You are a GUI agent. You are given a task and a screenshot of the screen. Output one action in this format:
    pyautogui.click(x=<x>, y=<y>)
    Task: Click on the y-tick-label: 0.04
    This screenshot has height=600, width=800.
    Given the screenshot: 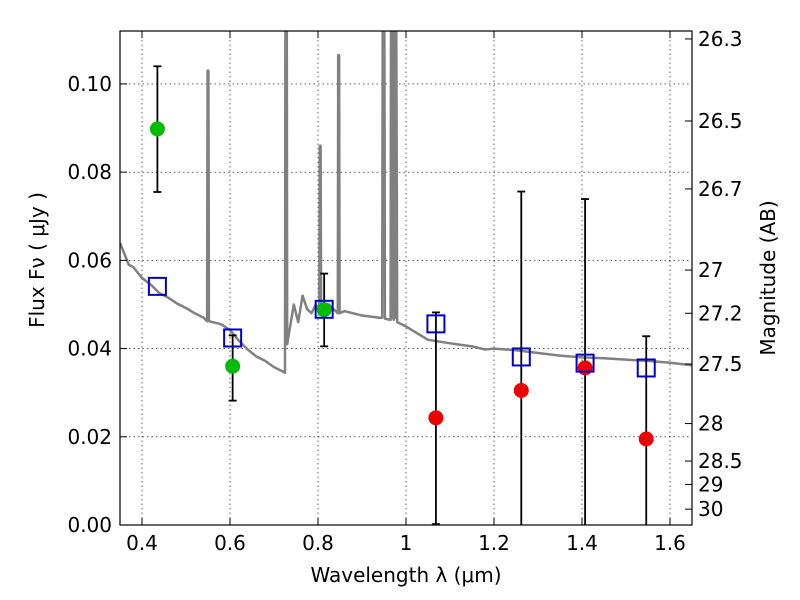 What is the action you would take?
    pyautogui.click(x=89, y=349)
    